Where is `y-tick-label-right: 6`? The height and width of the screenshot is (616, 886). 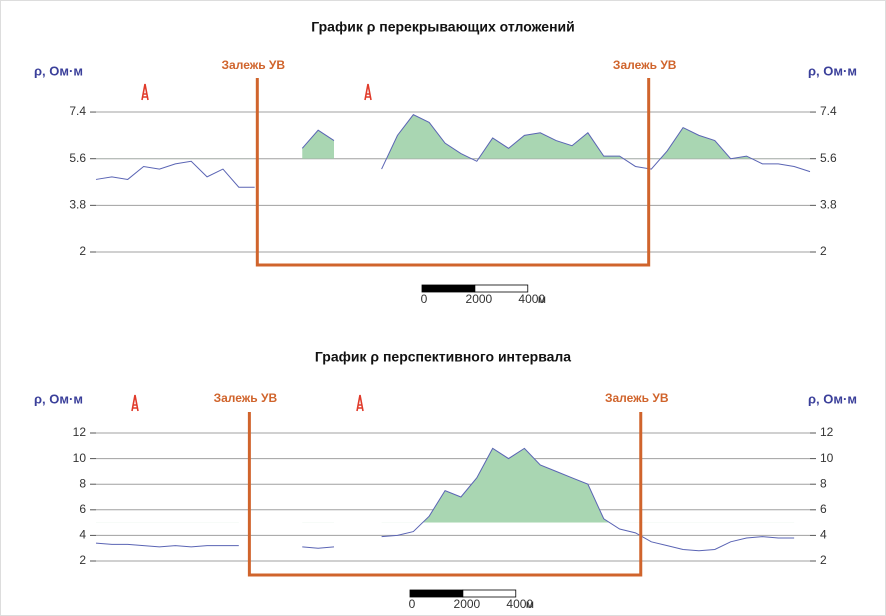 y-tick-label-right: 6 is located at coordinates (823, 509).